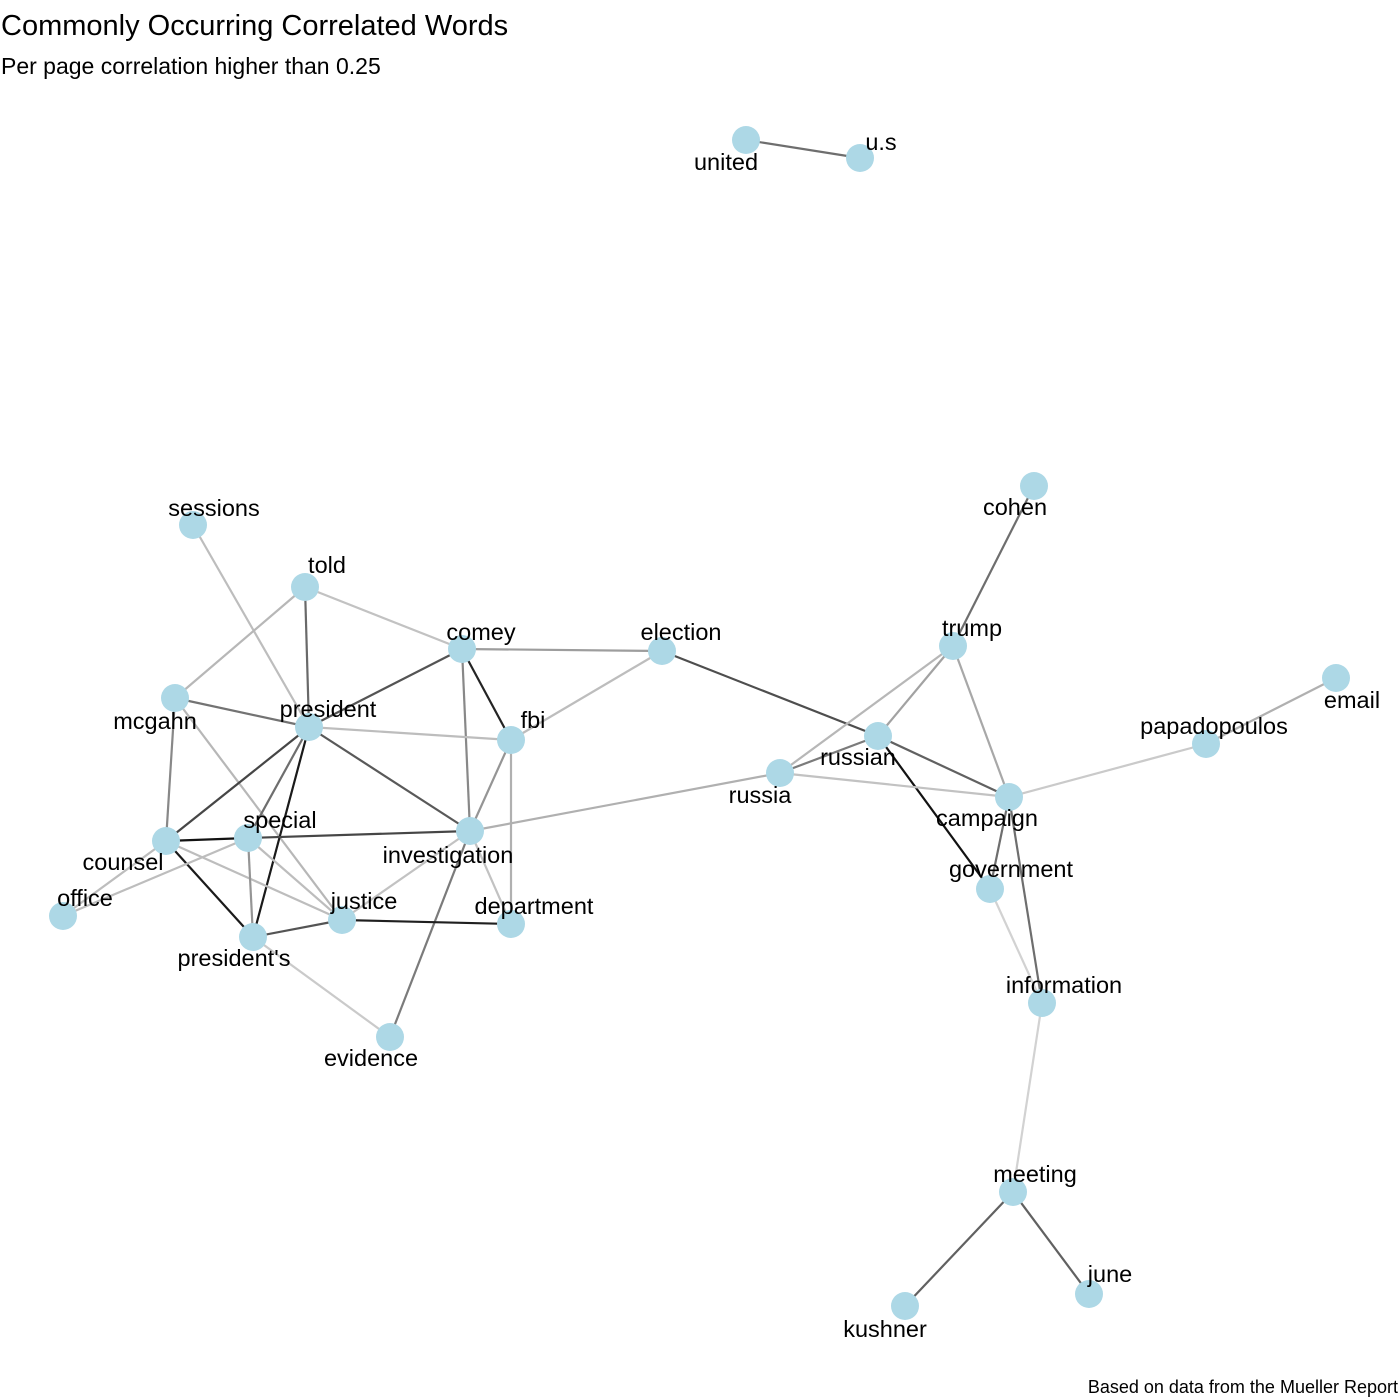 Image resolution: width=1400 pixels, height=1400 pixels. Describe the element at coordinates (253, 937) in the screenshot. I see `node-presidents` at that location.